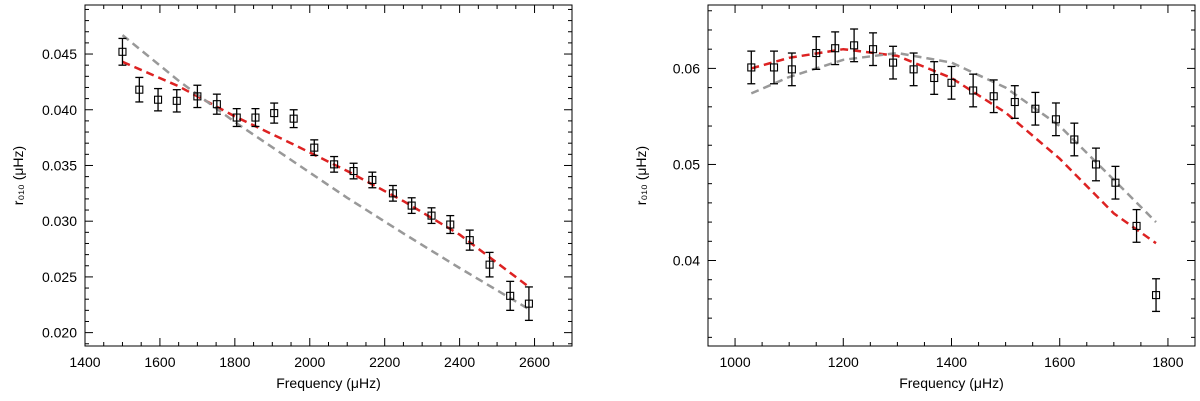 This screenshot has height=401, width=1200. Describe the element at coordinates (18, 175) in the screenshot. I see `left-y-axis-label: r₀₁₀ (μHz)` at that location.